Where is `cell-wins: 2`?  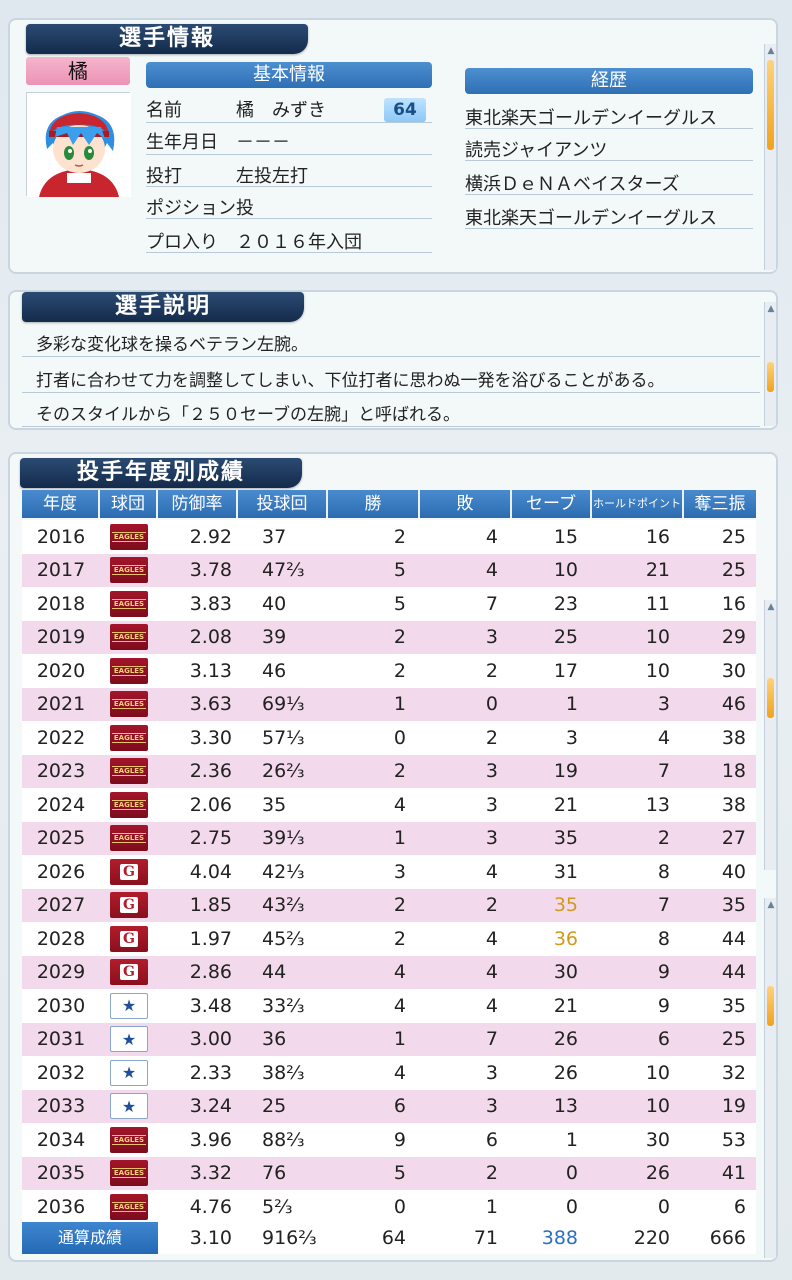
cell-wins: 2 is located at coordinates (399, 536).